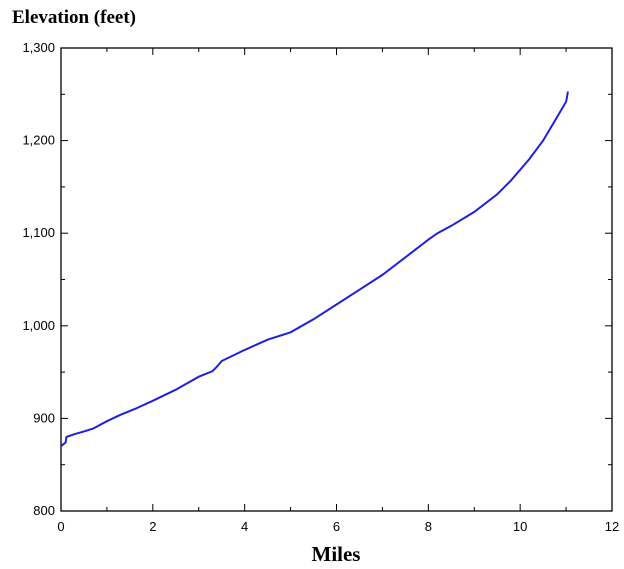  I want to click on y-tick-label: 1,200, so click(38, 140).